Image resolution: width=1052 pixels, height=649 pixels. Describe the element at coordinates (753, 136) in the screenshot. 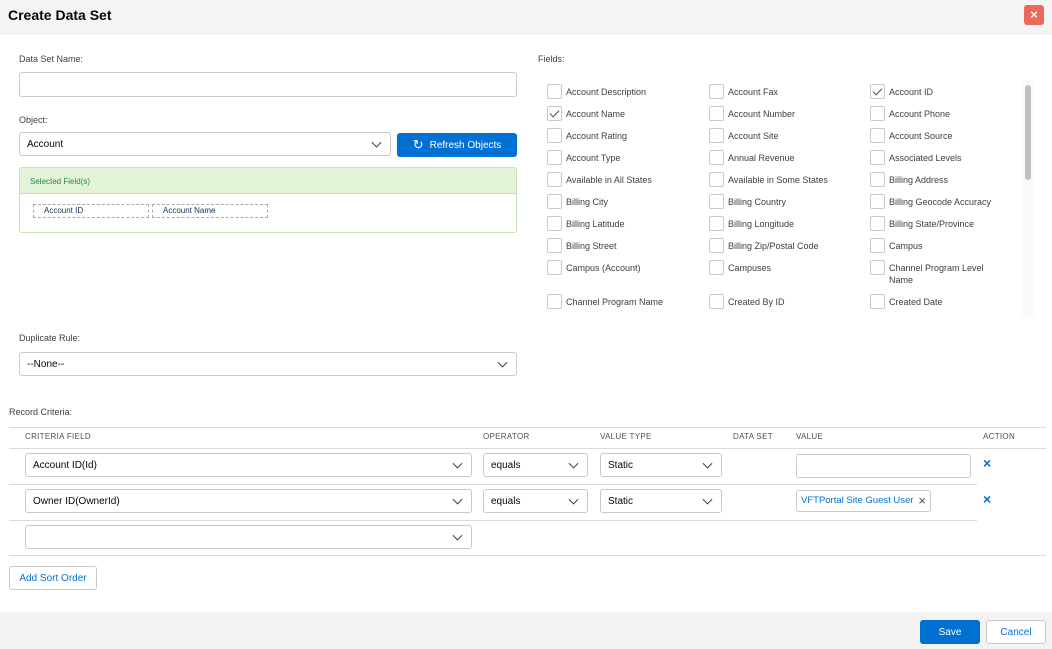

I see `field-label: Account Site` at that location.